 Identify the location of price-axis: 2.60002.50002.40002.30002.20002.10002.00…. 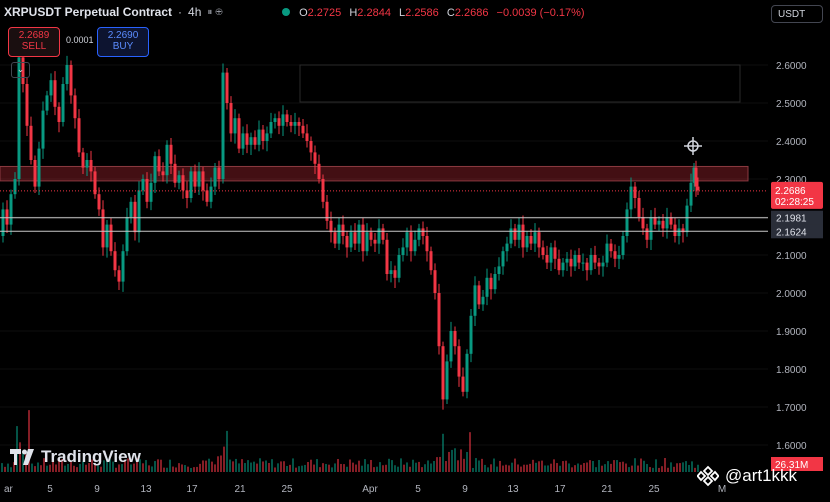
(797, 266).